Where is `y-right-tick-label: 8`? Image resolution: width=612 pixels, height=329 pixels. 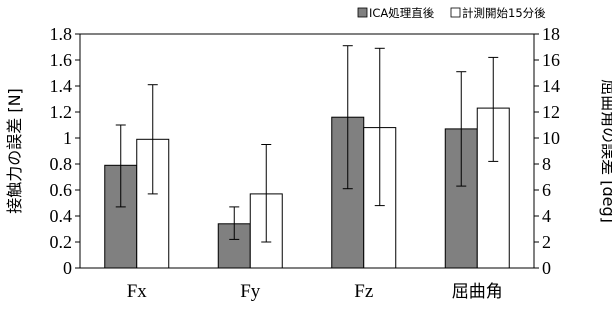 y-right-tick-label: 8 is located at coordinates (546, 164).